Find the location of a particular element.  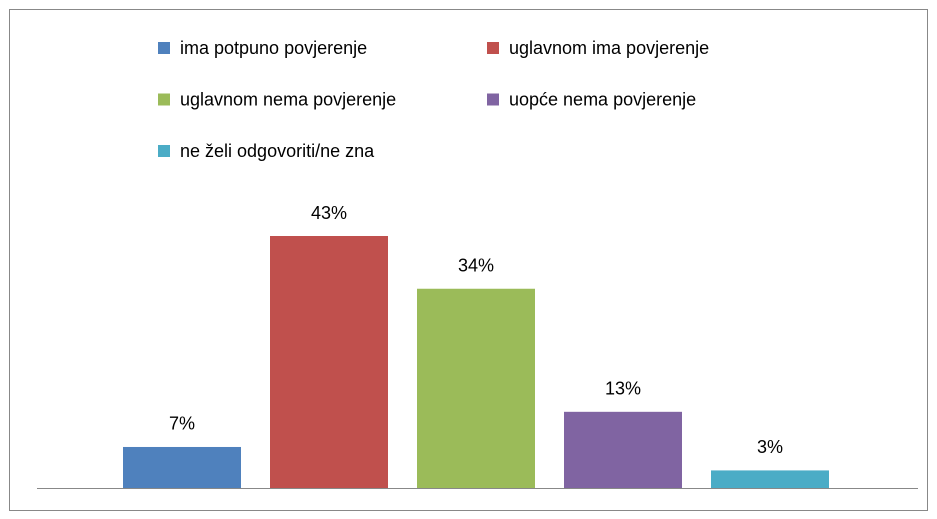

legend-label: ne želi odgovoriti/ne zna is located at coordinates (277, 151).